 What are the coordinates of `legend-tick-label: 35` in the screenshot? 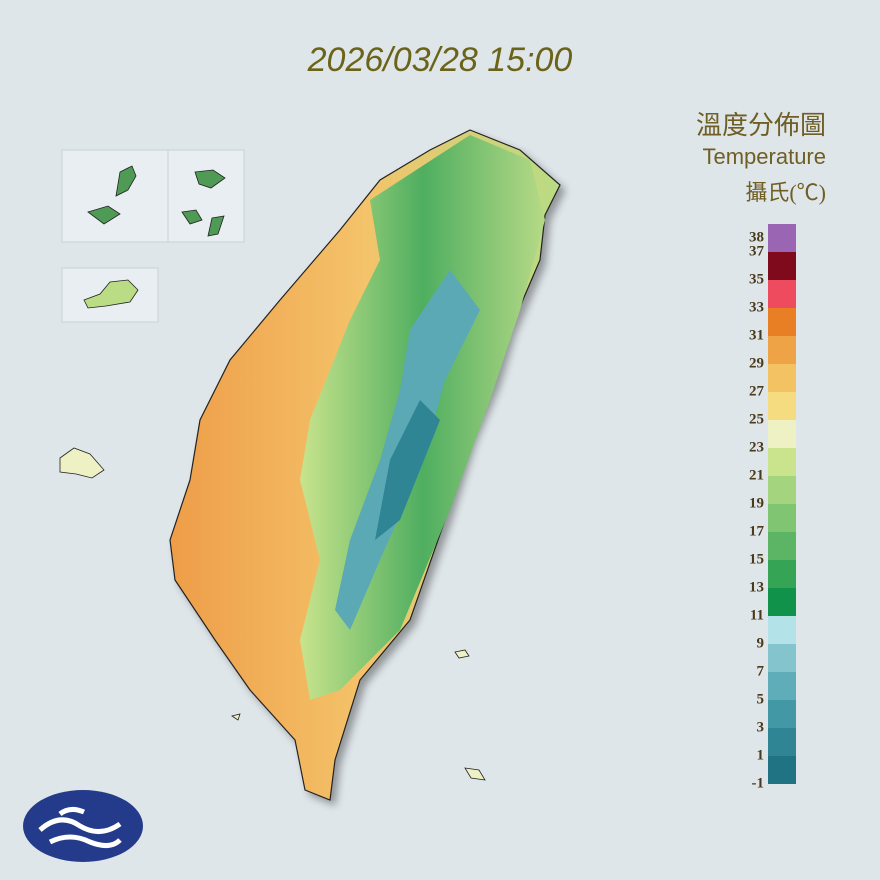 It's located at (756, 279).